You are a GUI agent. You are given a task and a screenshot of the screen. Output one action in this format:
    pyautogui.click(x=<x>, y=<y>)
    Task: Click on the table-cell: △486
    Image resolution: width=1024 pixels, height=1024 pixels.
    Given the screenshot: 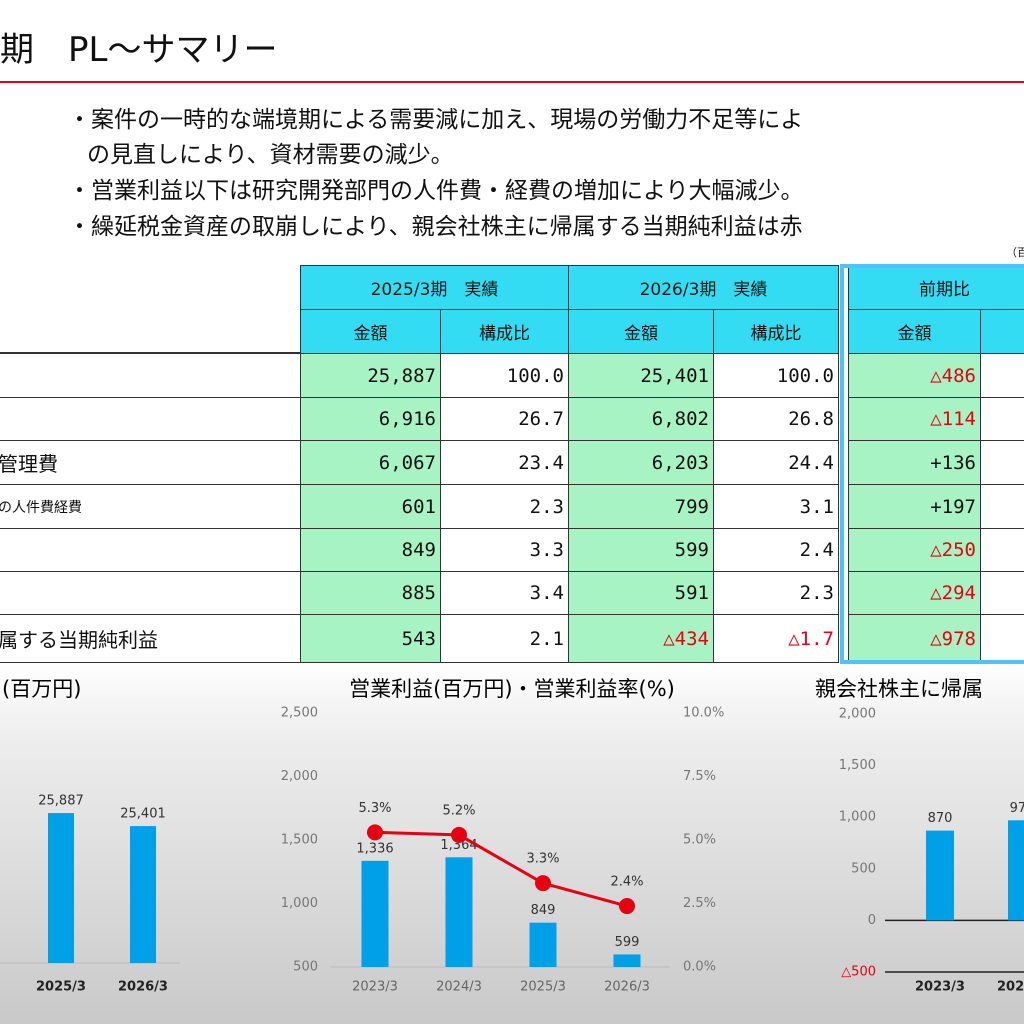 What is the action you would take?
    pyautogui.click(x=914, y=375)
    